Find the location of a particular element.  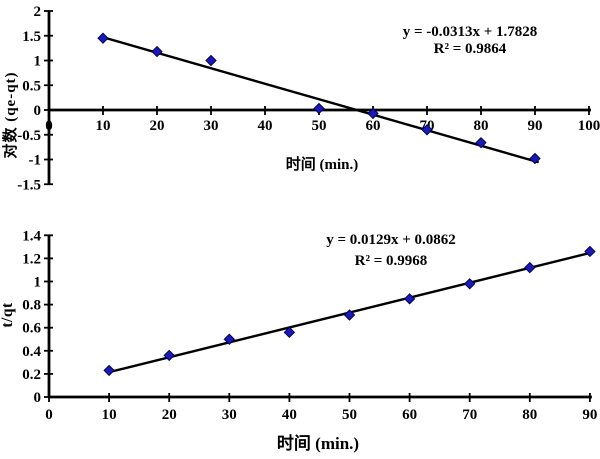

y-tick-label: 1.2 is located at coordinates (31, 259).